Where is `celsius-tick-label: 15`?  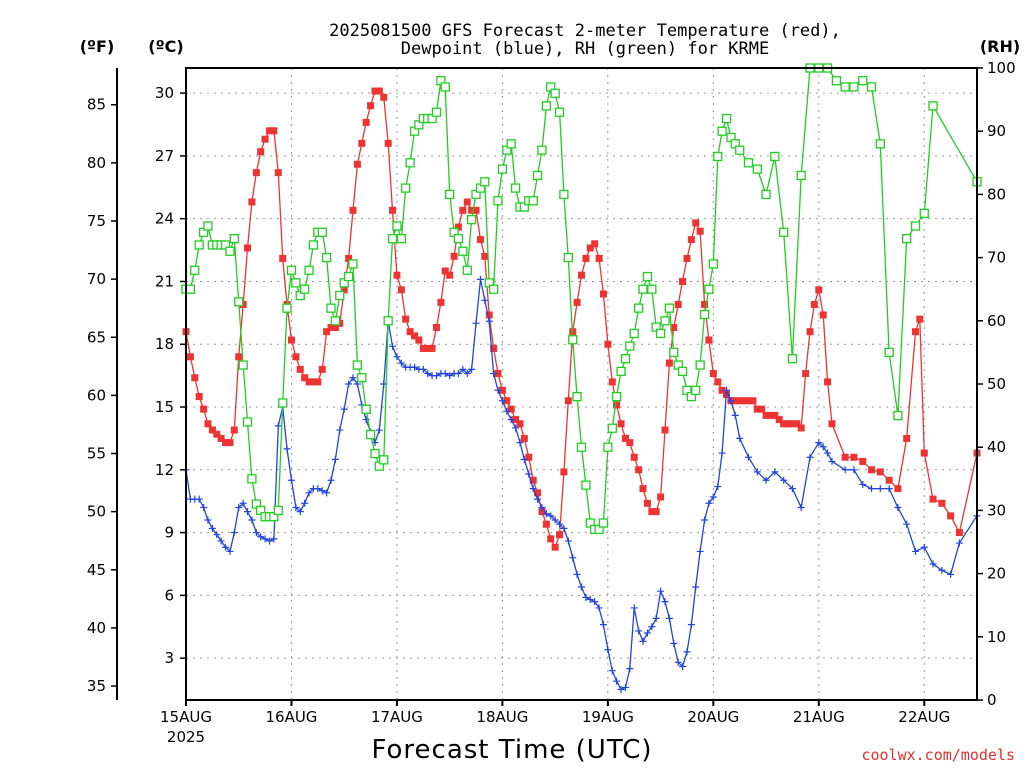
celsius-tick-label: 15 is located at coordinates (164, 407).